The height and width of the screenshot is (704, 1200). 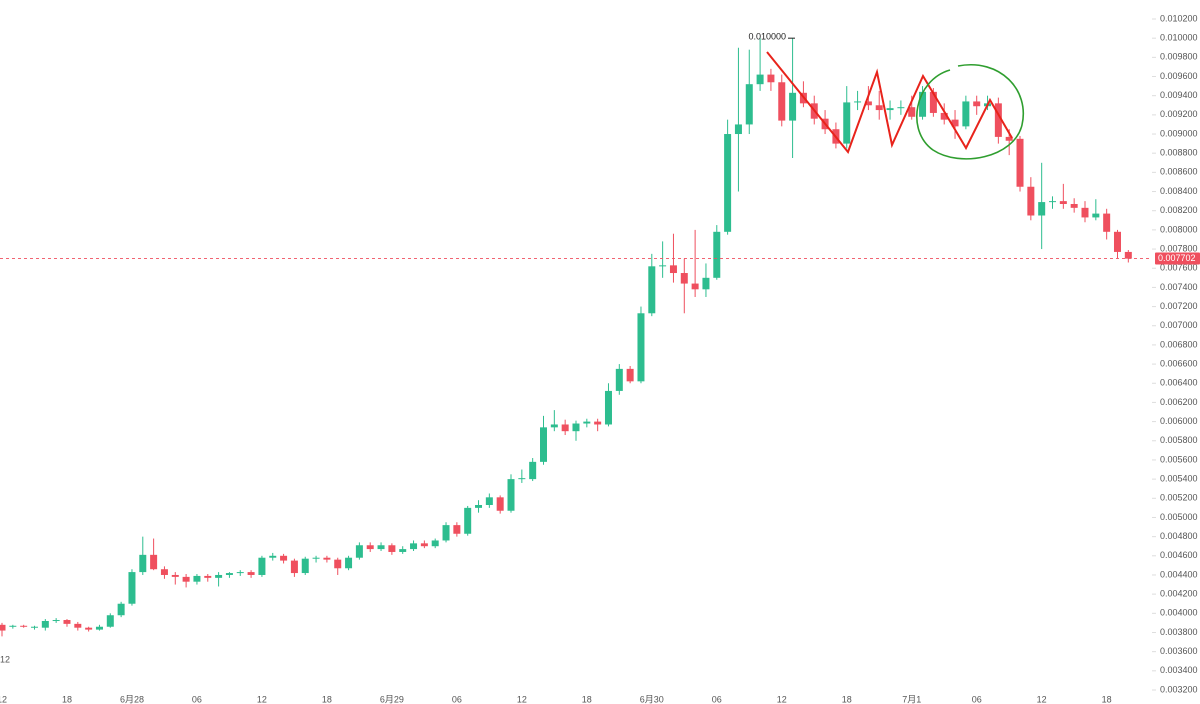 I want to click on x-tick-label: 6月28, so click(x=132, y=699).